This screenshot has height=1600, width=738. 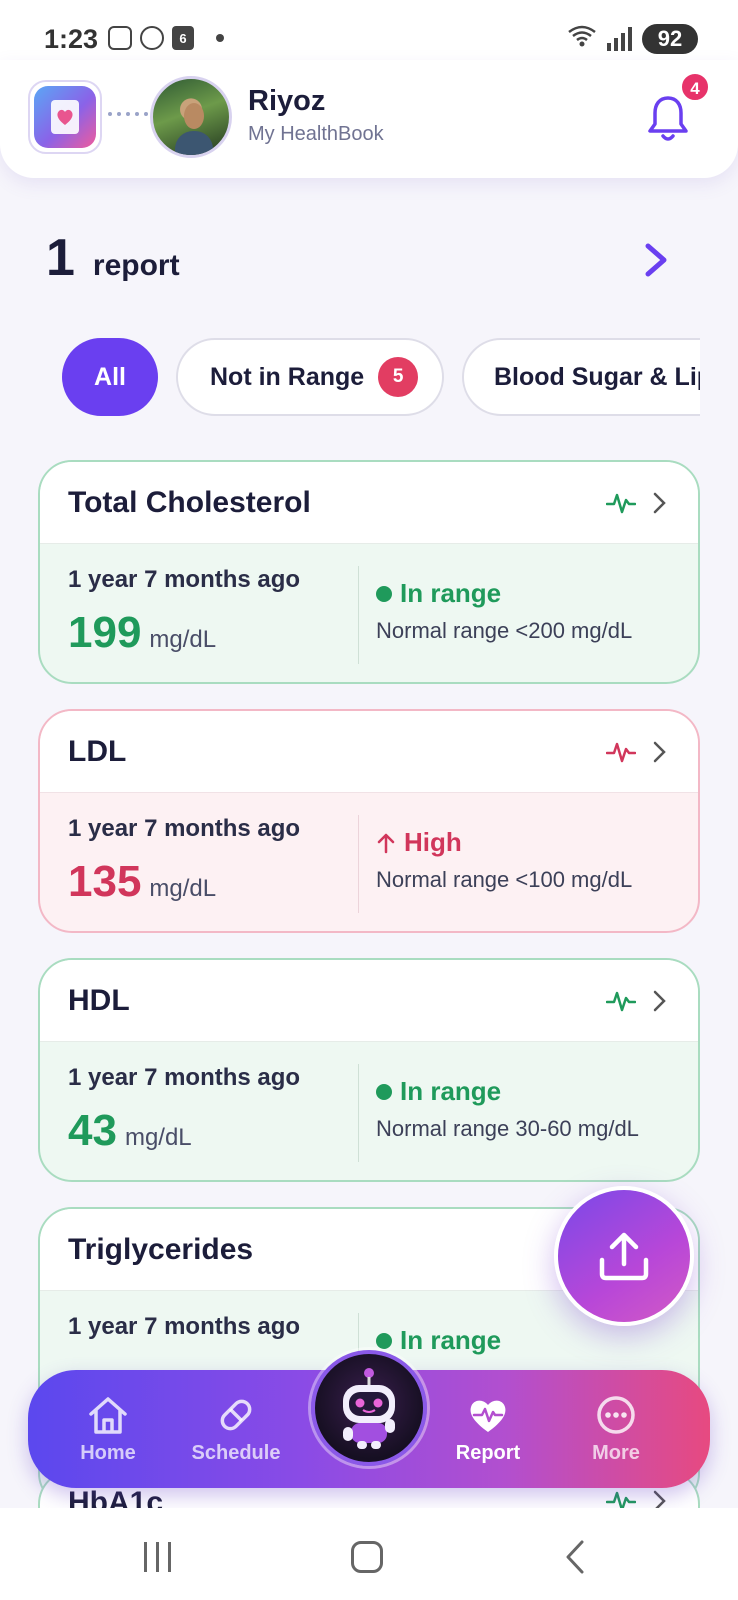 I want to click on filter-count-badge: 5, so click(x=398, y=377).